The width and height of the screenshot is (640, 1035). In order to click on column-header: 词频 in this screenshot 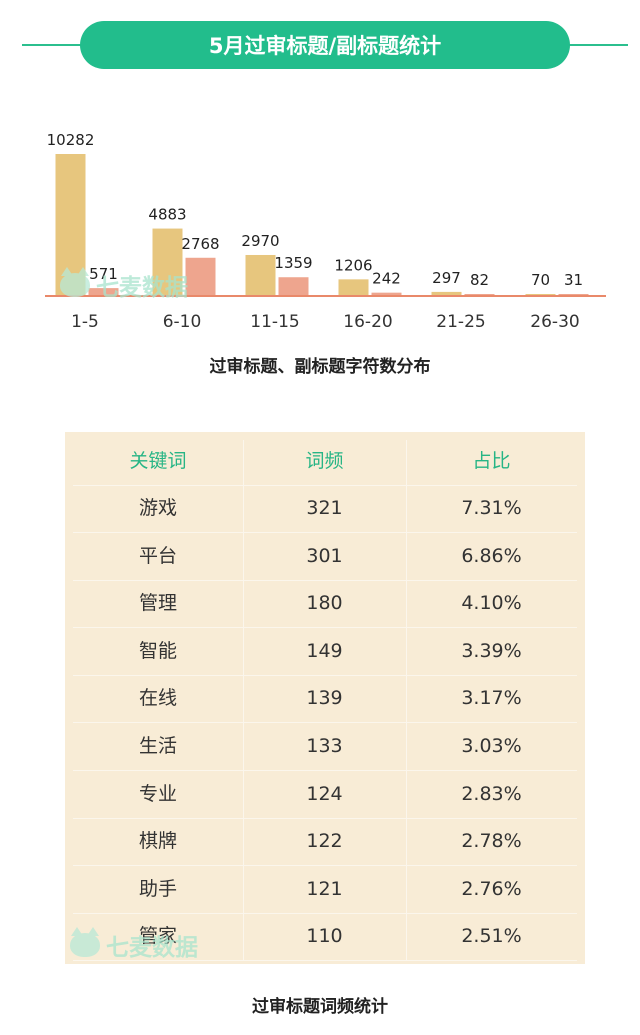, I will do `click(324, 461)`.